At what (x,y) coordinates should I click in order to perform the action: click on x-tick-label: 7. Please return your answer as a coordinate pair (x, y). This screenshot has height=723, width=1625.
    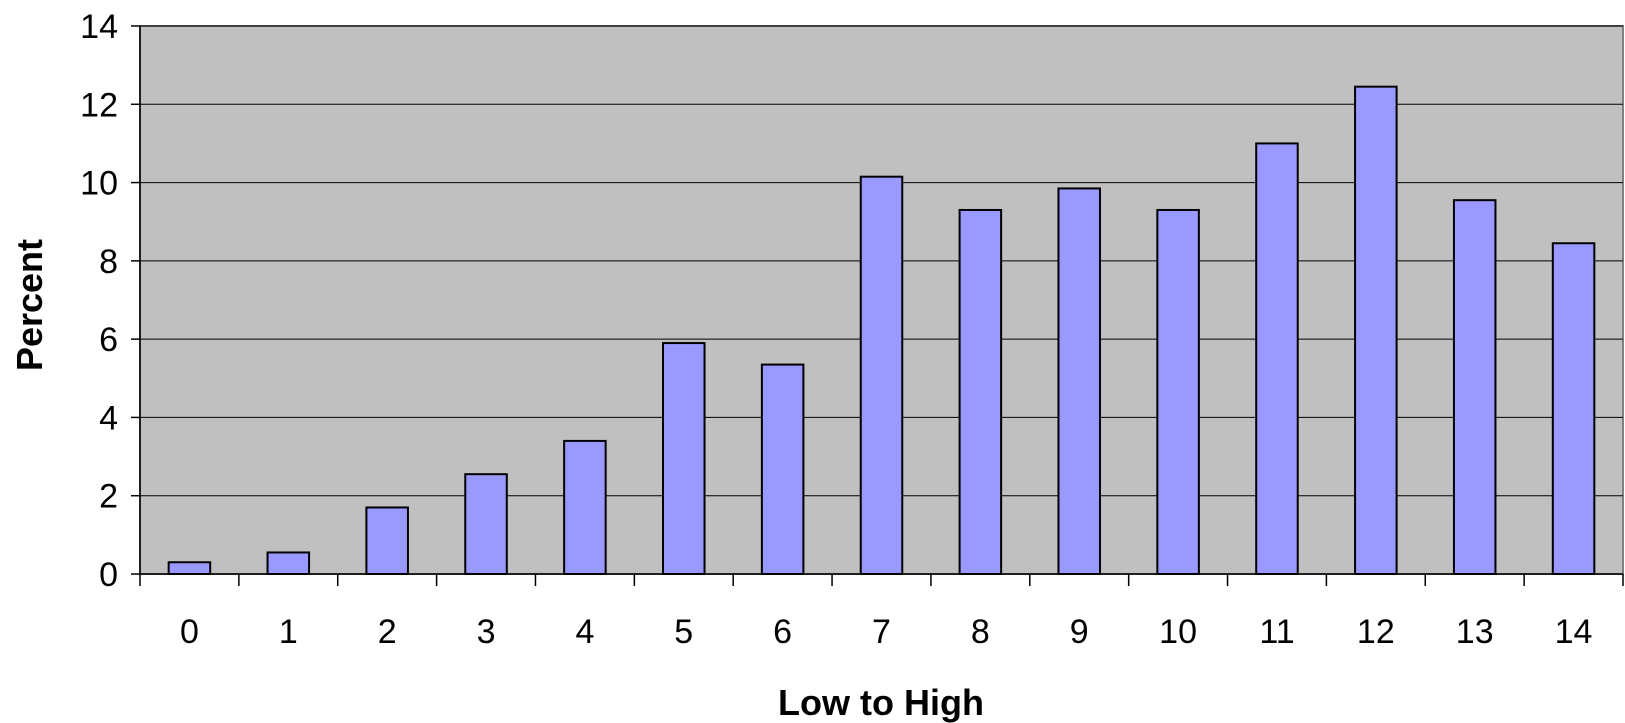
    Looking at the image, I should click on (881, 632).